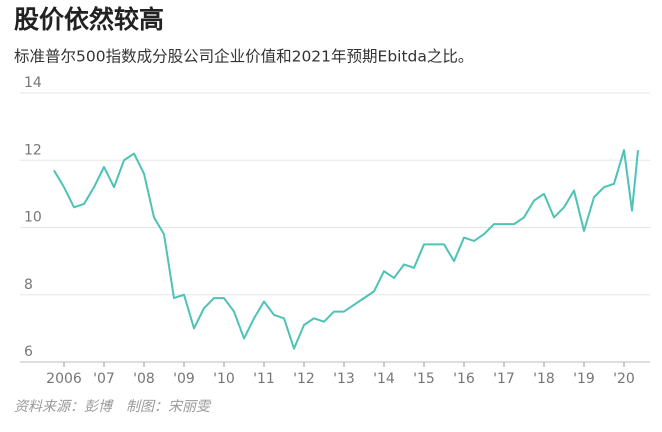 Image resolution: width=662 pixels, height=432 pixels. I want to click on x-tick-label: '07, so click(104, 379).